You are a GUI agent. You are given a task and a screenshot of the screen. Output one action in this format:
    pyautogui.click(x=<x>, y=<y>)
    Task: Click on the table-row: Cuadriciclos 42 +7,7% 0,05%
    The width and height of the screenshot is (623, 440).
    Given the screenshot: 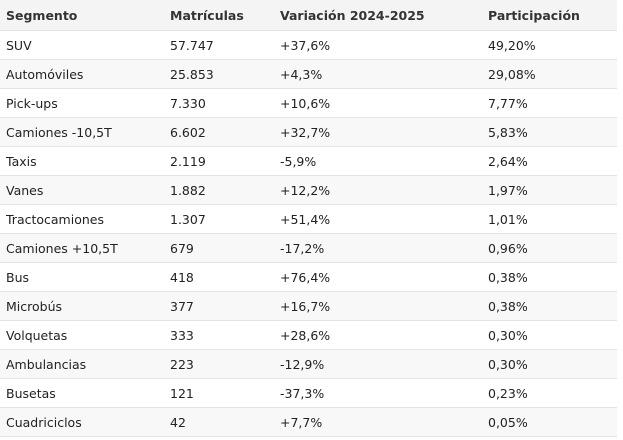 What is the action you would take?
    pyautogui.click(x=308, y=422)
    